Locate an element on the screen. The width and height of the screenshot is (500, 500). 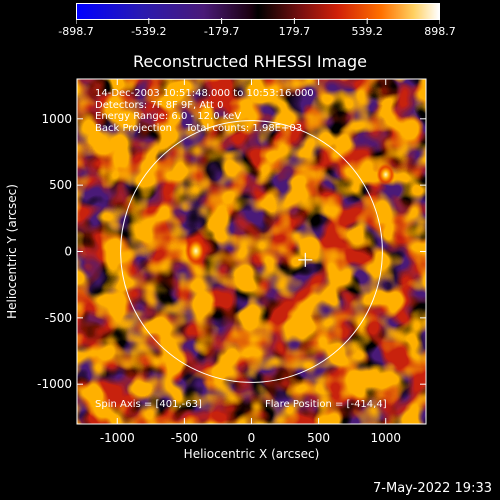
info-total-counts: Total counts: 1.98E+03 is located at coordinates (244, 128).